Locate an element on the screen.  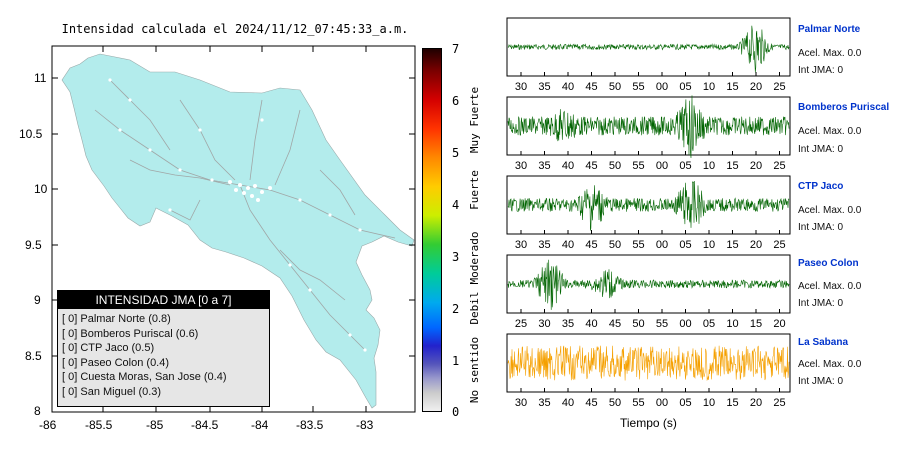
category-moderado: Moderado is located at coordinates (474, 258).